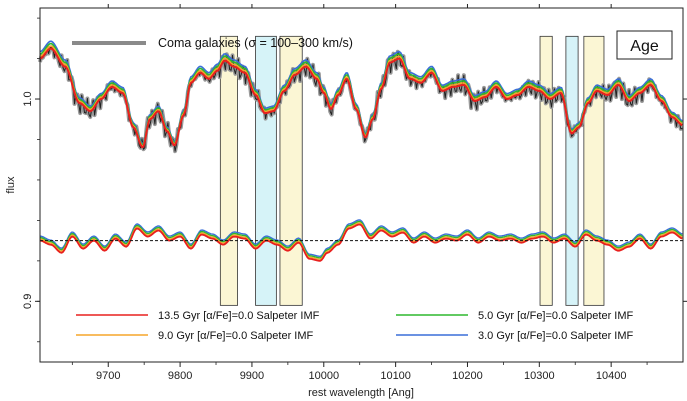  What do you see at coordinates (556, 336) in the screenshot?
I see `legend-label-4: 3.0 Gyr [α/Fe]=0.0 Salpeter IMF` at bounding box center [556, 336].